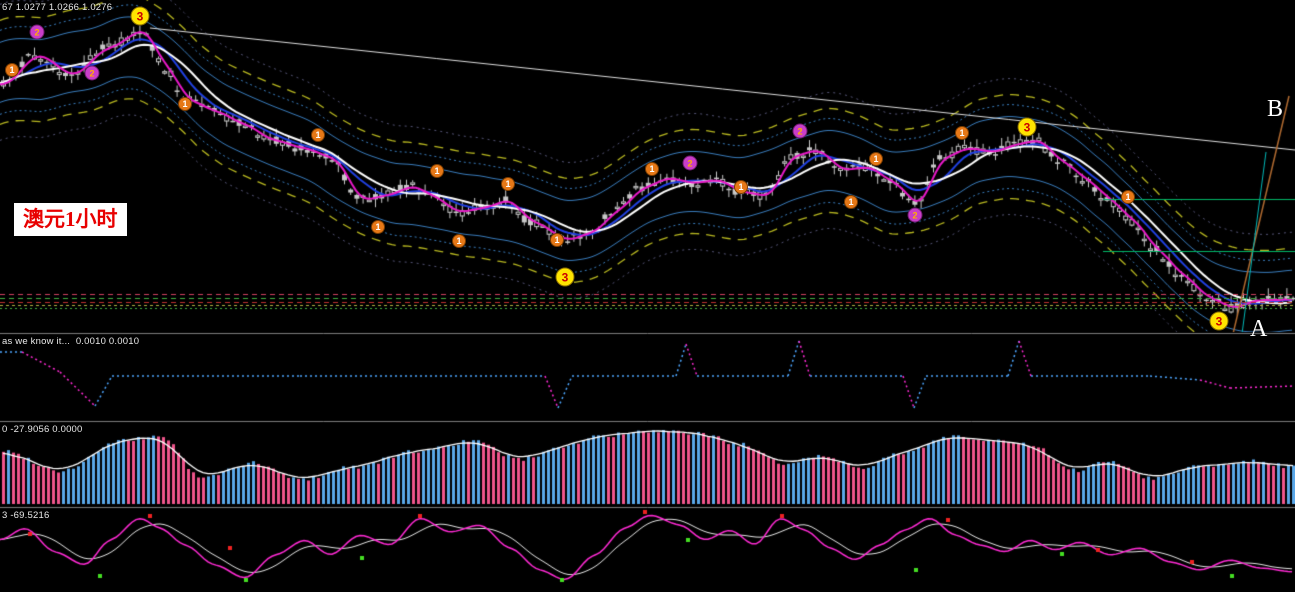 This screenshot has width=1295, height=592. What do you see at coordinates (1275, 109) in the screenshot?
I see `label-letter-b: B` at bounding box center [1275, 109].